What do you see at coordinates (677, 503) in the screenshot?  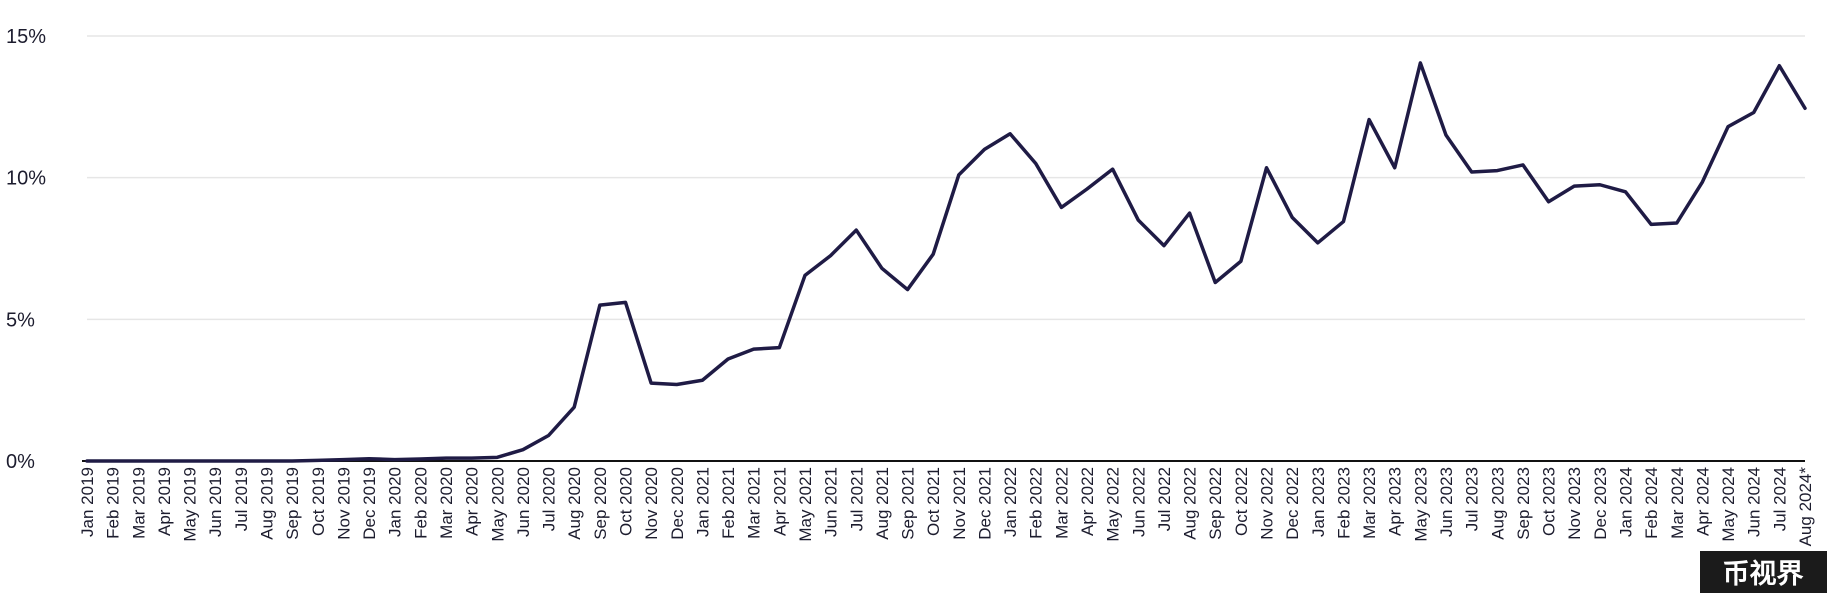 I see `x-tick-label: Dec 2020` at bounding box center [677, 503].